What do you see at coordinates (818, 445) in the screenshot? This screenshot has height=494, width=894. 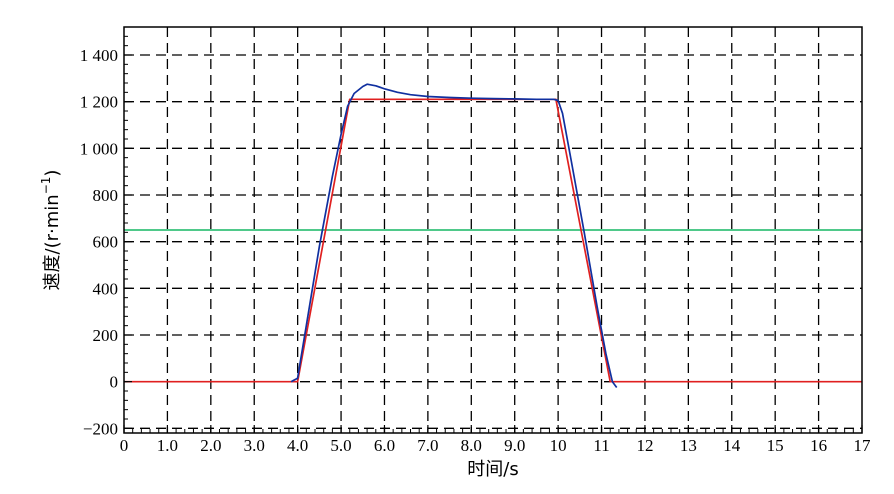 I see `x-tick-label: 16` at bounding box center [818, 445].